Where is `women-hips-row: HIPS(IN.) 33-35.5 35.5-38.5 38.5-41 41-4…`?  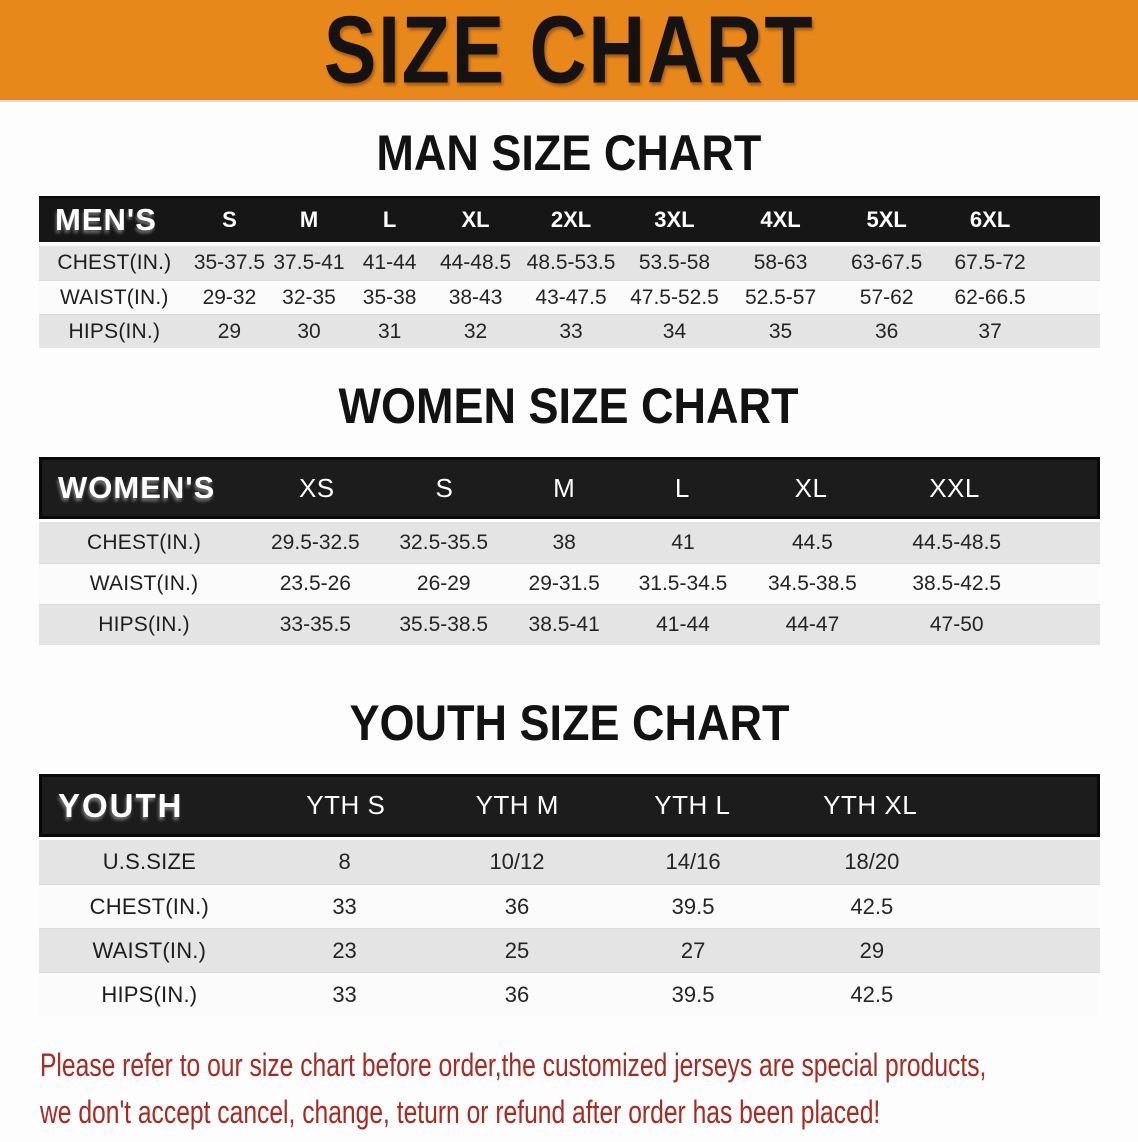 women-hips-row: HIPS(IN.) 33-35.5 35.5-38.5 38.5-41 41-4… is located at coordinates (569, 624).